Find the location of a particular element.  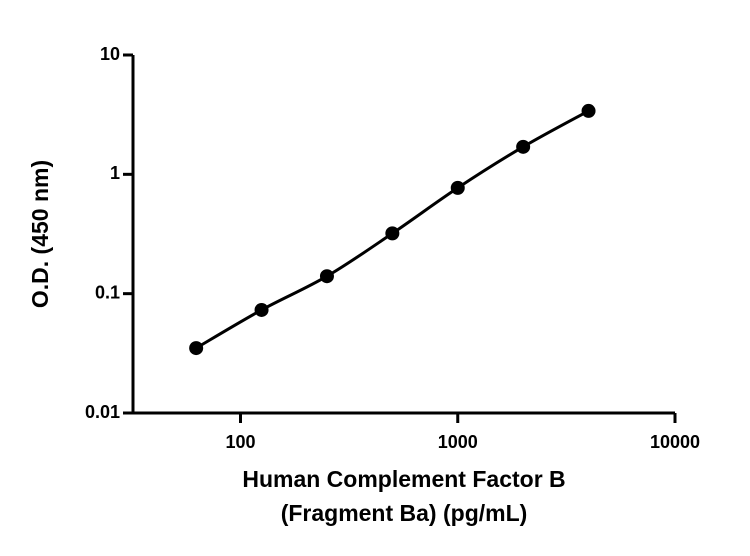

x-axis-label: (Fragment Ba) (pg/mL) is located at coordinates (404, 513).